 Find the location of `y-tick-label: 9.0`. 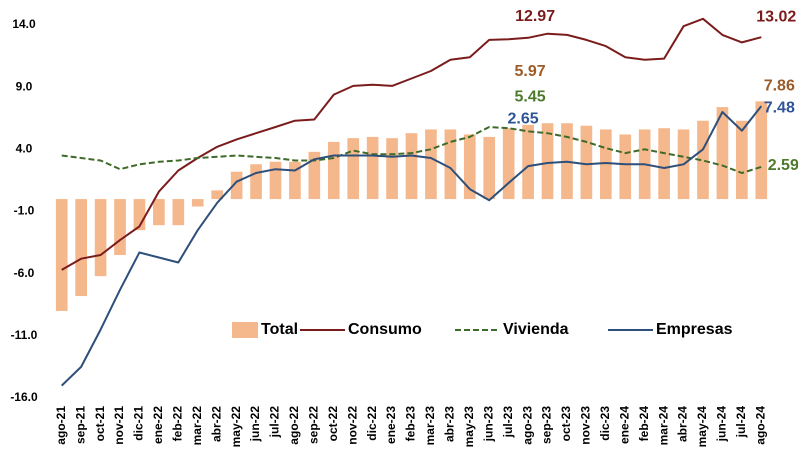

y-tick-label: 9.0 is located at coordinates (24, 86).